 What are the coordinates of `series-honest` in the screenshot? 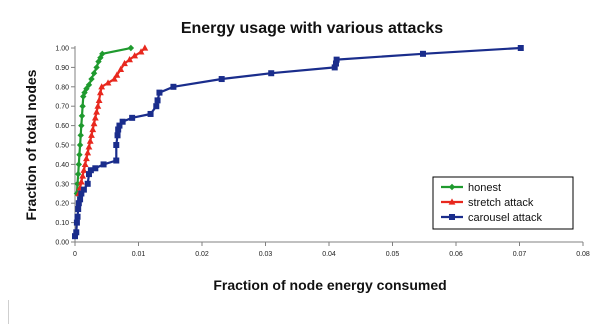 It's located at (104, 120).